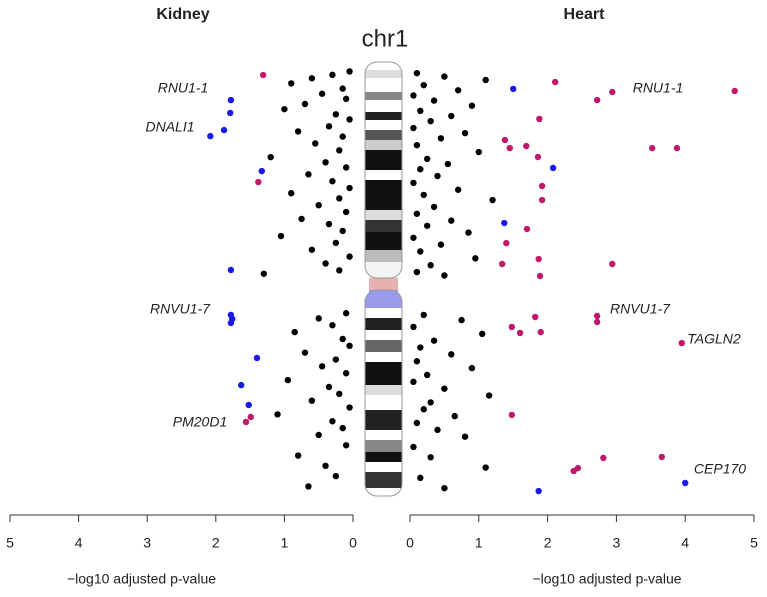  What do you see at coordinates (200, 422) in the screenshot?
I see `gene-label: PM20D1` at bounding box center [200, 422].